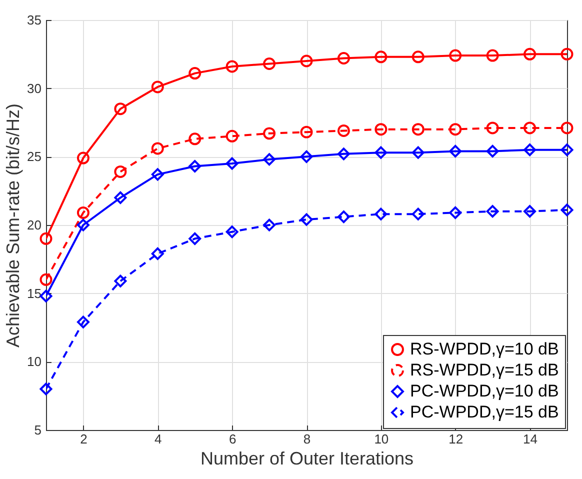 This screenshot has height=479, width=582. What do you see at coordinates (484, 370) in the screenshot?
I see `legend-label: RS-WPDD,γ=15 dB` at bounding box center [484, 370].